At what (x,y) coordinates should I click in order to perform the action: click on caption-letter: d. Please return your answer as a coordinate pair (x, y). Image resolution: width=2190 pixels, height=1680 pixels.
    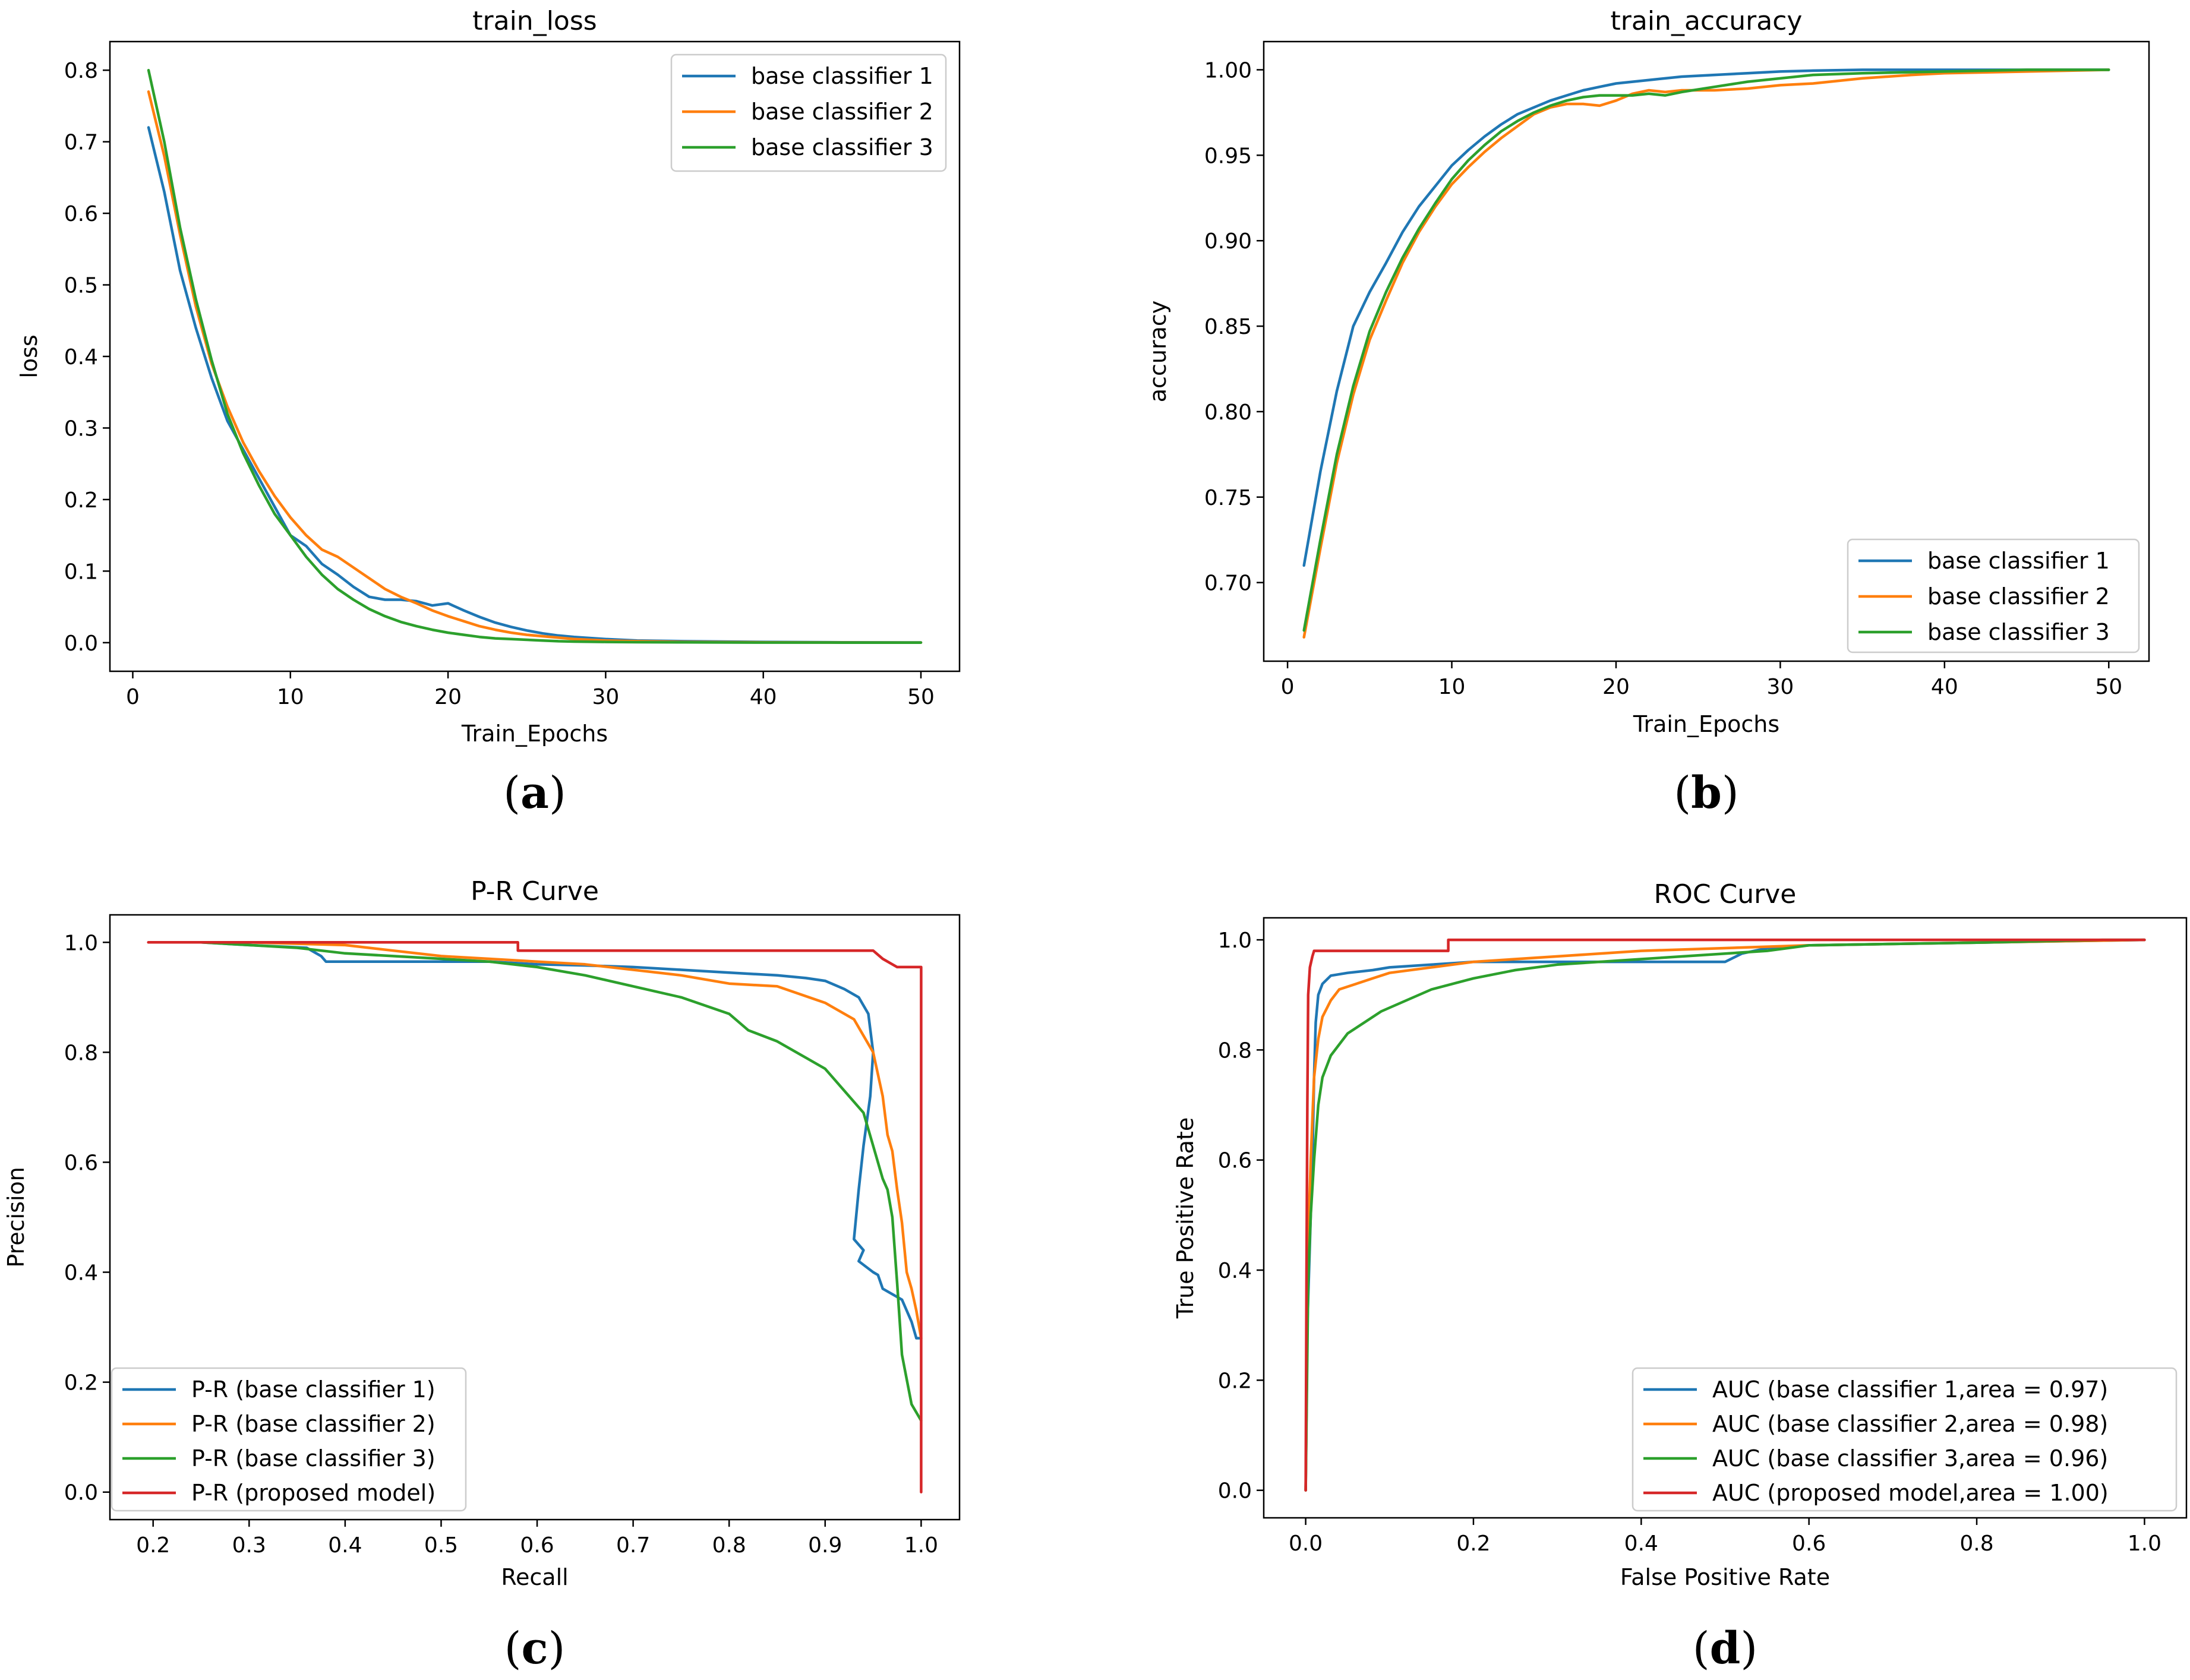
    Looking at the image, I should click on (1725, 1648).